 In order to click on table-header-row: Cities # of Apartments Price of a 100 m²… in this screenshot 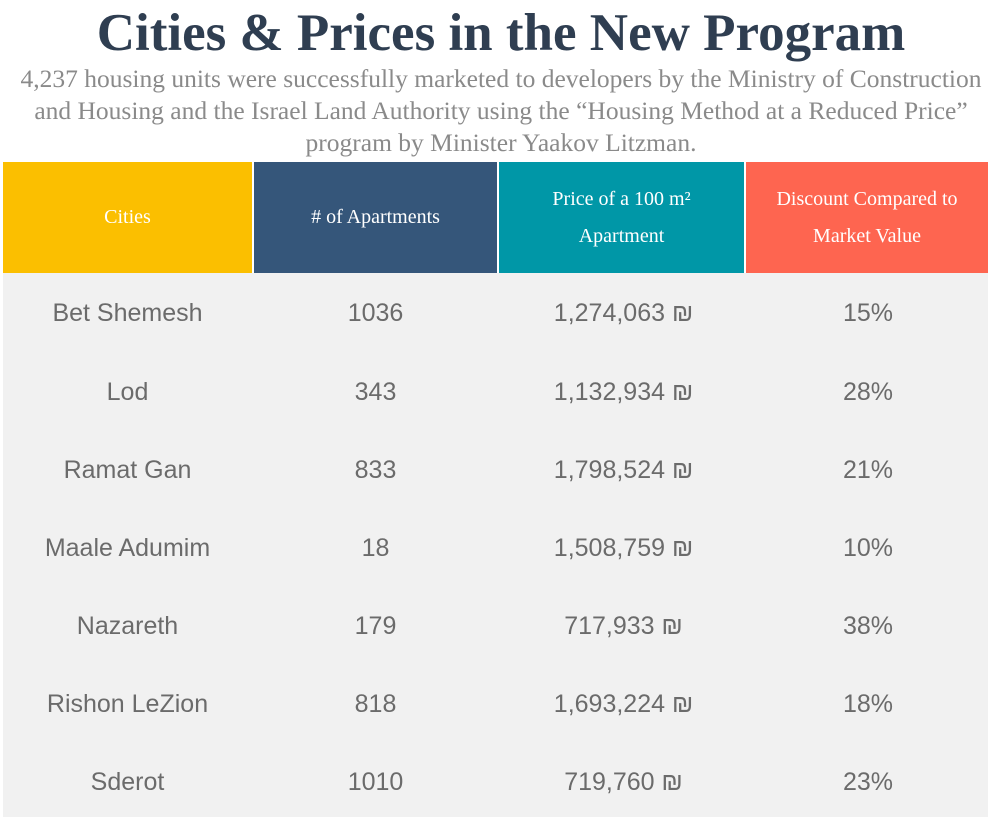, I will do `click(495, 217)`.